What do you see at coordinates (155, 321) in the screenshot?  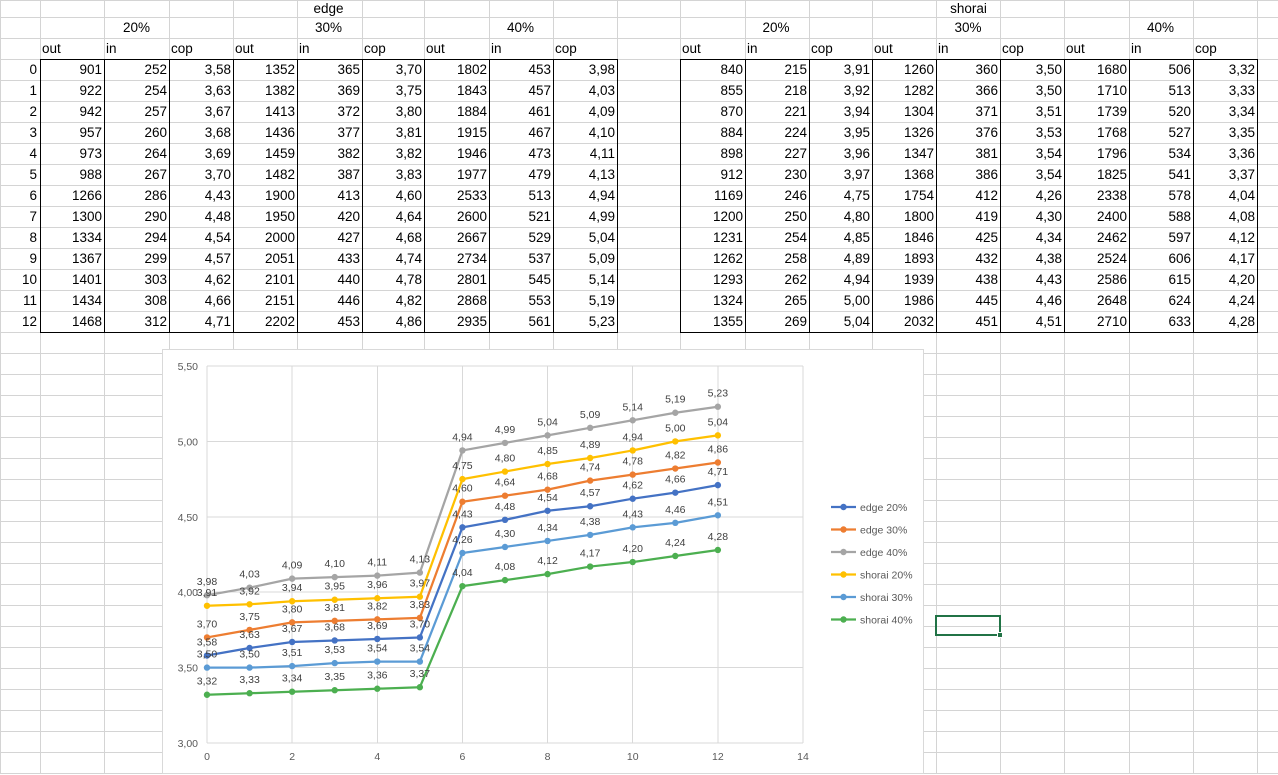 I see `table-cell: 312` at bounding box center [155, 321].